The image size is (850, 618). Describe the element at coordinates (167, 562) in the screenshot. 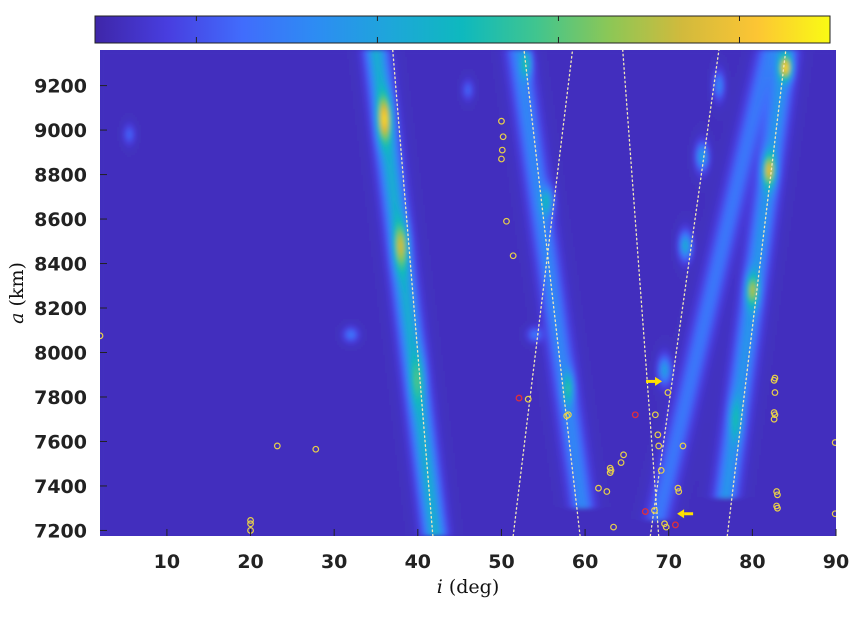

I see `x-tick-label: 10` at that location.